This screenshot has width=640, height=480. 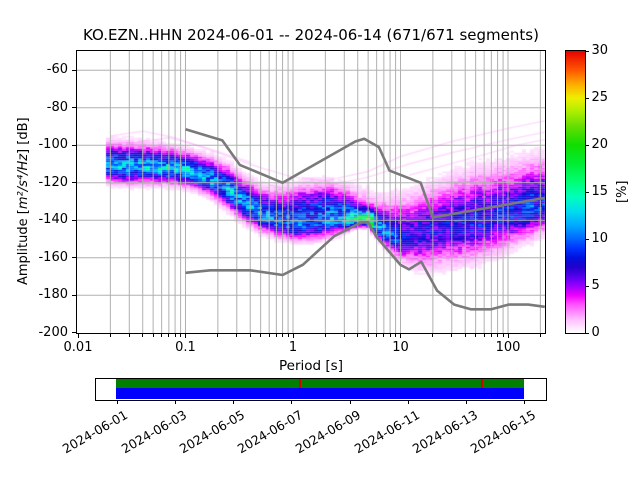 I want to click on x-tick-label: 0.1, so click(x=185, y=347).